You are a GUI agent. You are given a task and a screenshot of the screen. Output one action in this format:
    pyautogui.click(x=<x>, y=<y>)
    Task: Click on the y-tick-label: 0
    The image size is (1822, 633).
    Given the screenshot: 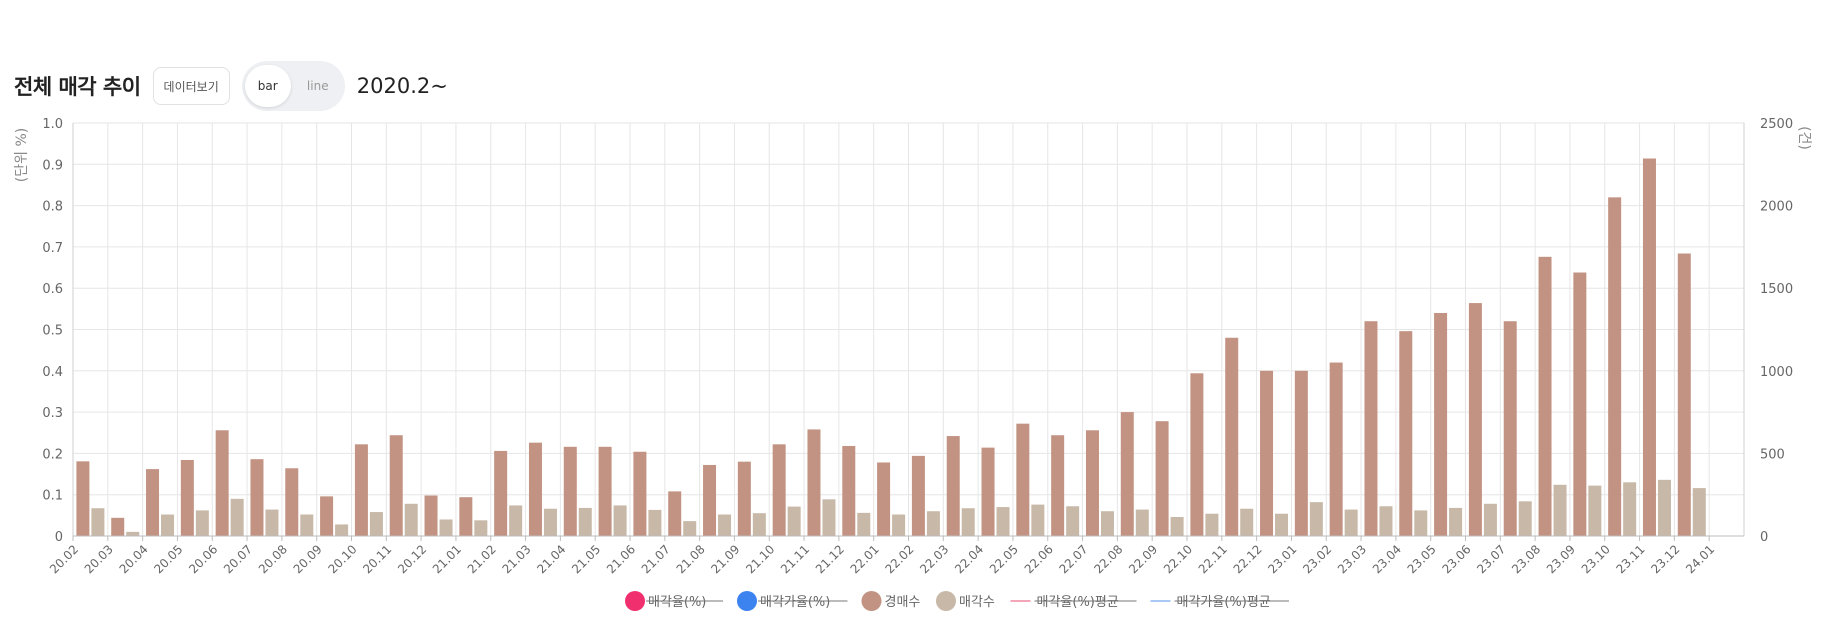 What is the action you would take?
    pyautogui.click(x=59, y=537)
    